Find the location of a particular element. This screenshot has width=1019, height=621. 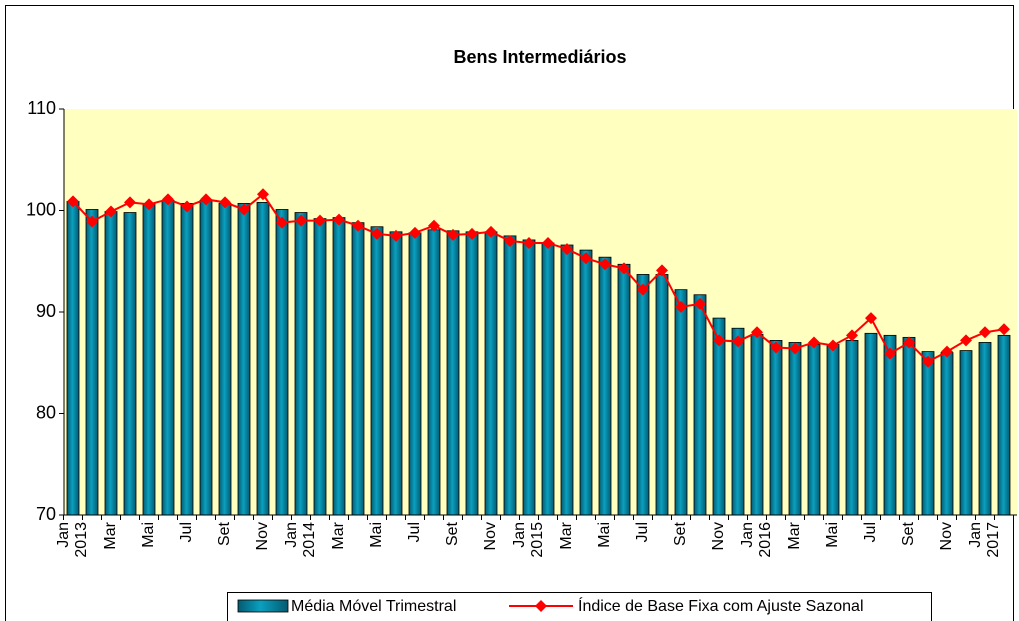

y-tick-label: 110 is located at coordinates (41, 108).